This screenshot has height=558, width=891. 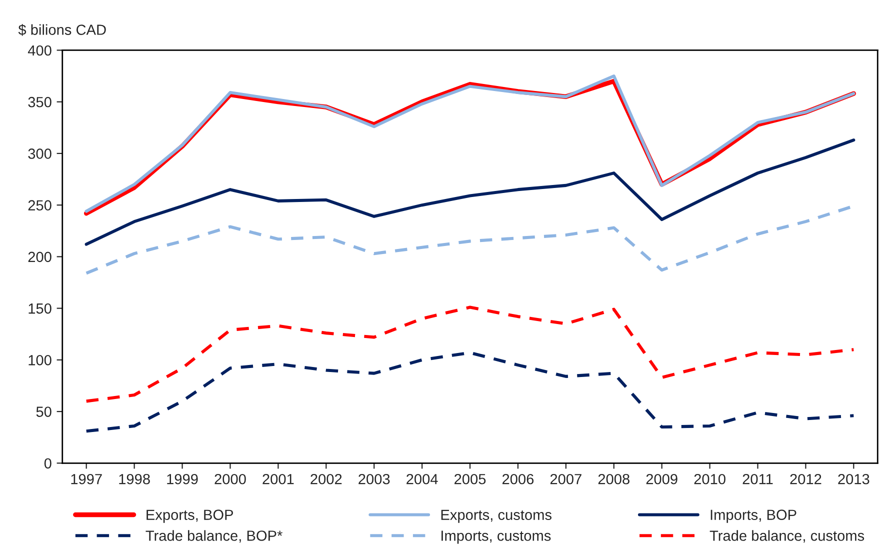 What do you see at coordinates (40, 205) in the screenshot?
I see `y-tick-label: 250` at bounding box center [40, 205].